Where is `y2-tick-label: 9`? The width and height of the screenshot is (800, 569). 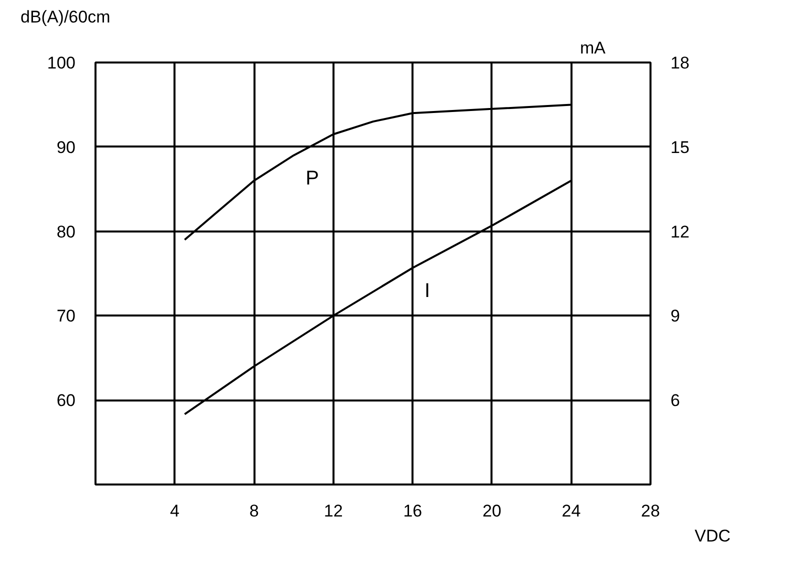
y2-tick-label: 9 is located at coordinates (675, 316).